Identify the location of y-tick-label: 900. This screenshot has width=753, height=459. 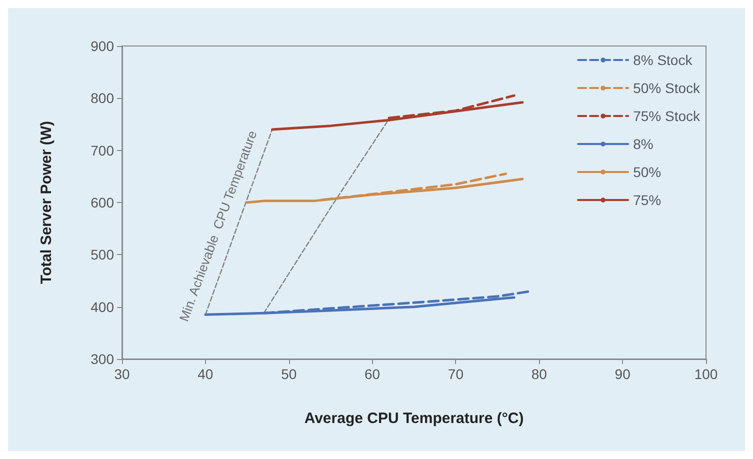
(102, 46).